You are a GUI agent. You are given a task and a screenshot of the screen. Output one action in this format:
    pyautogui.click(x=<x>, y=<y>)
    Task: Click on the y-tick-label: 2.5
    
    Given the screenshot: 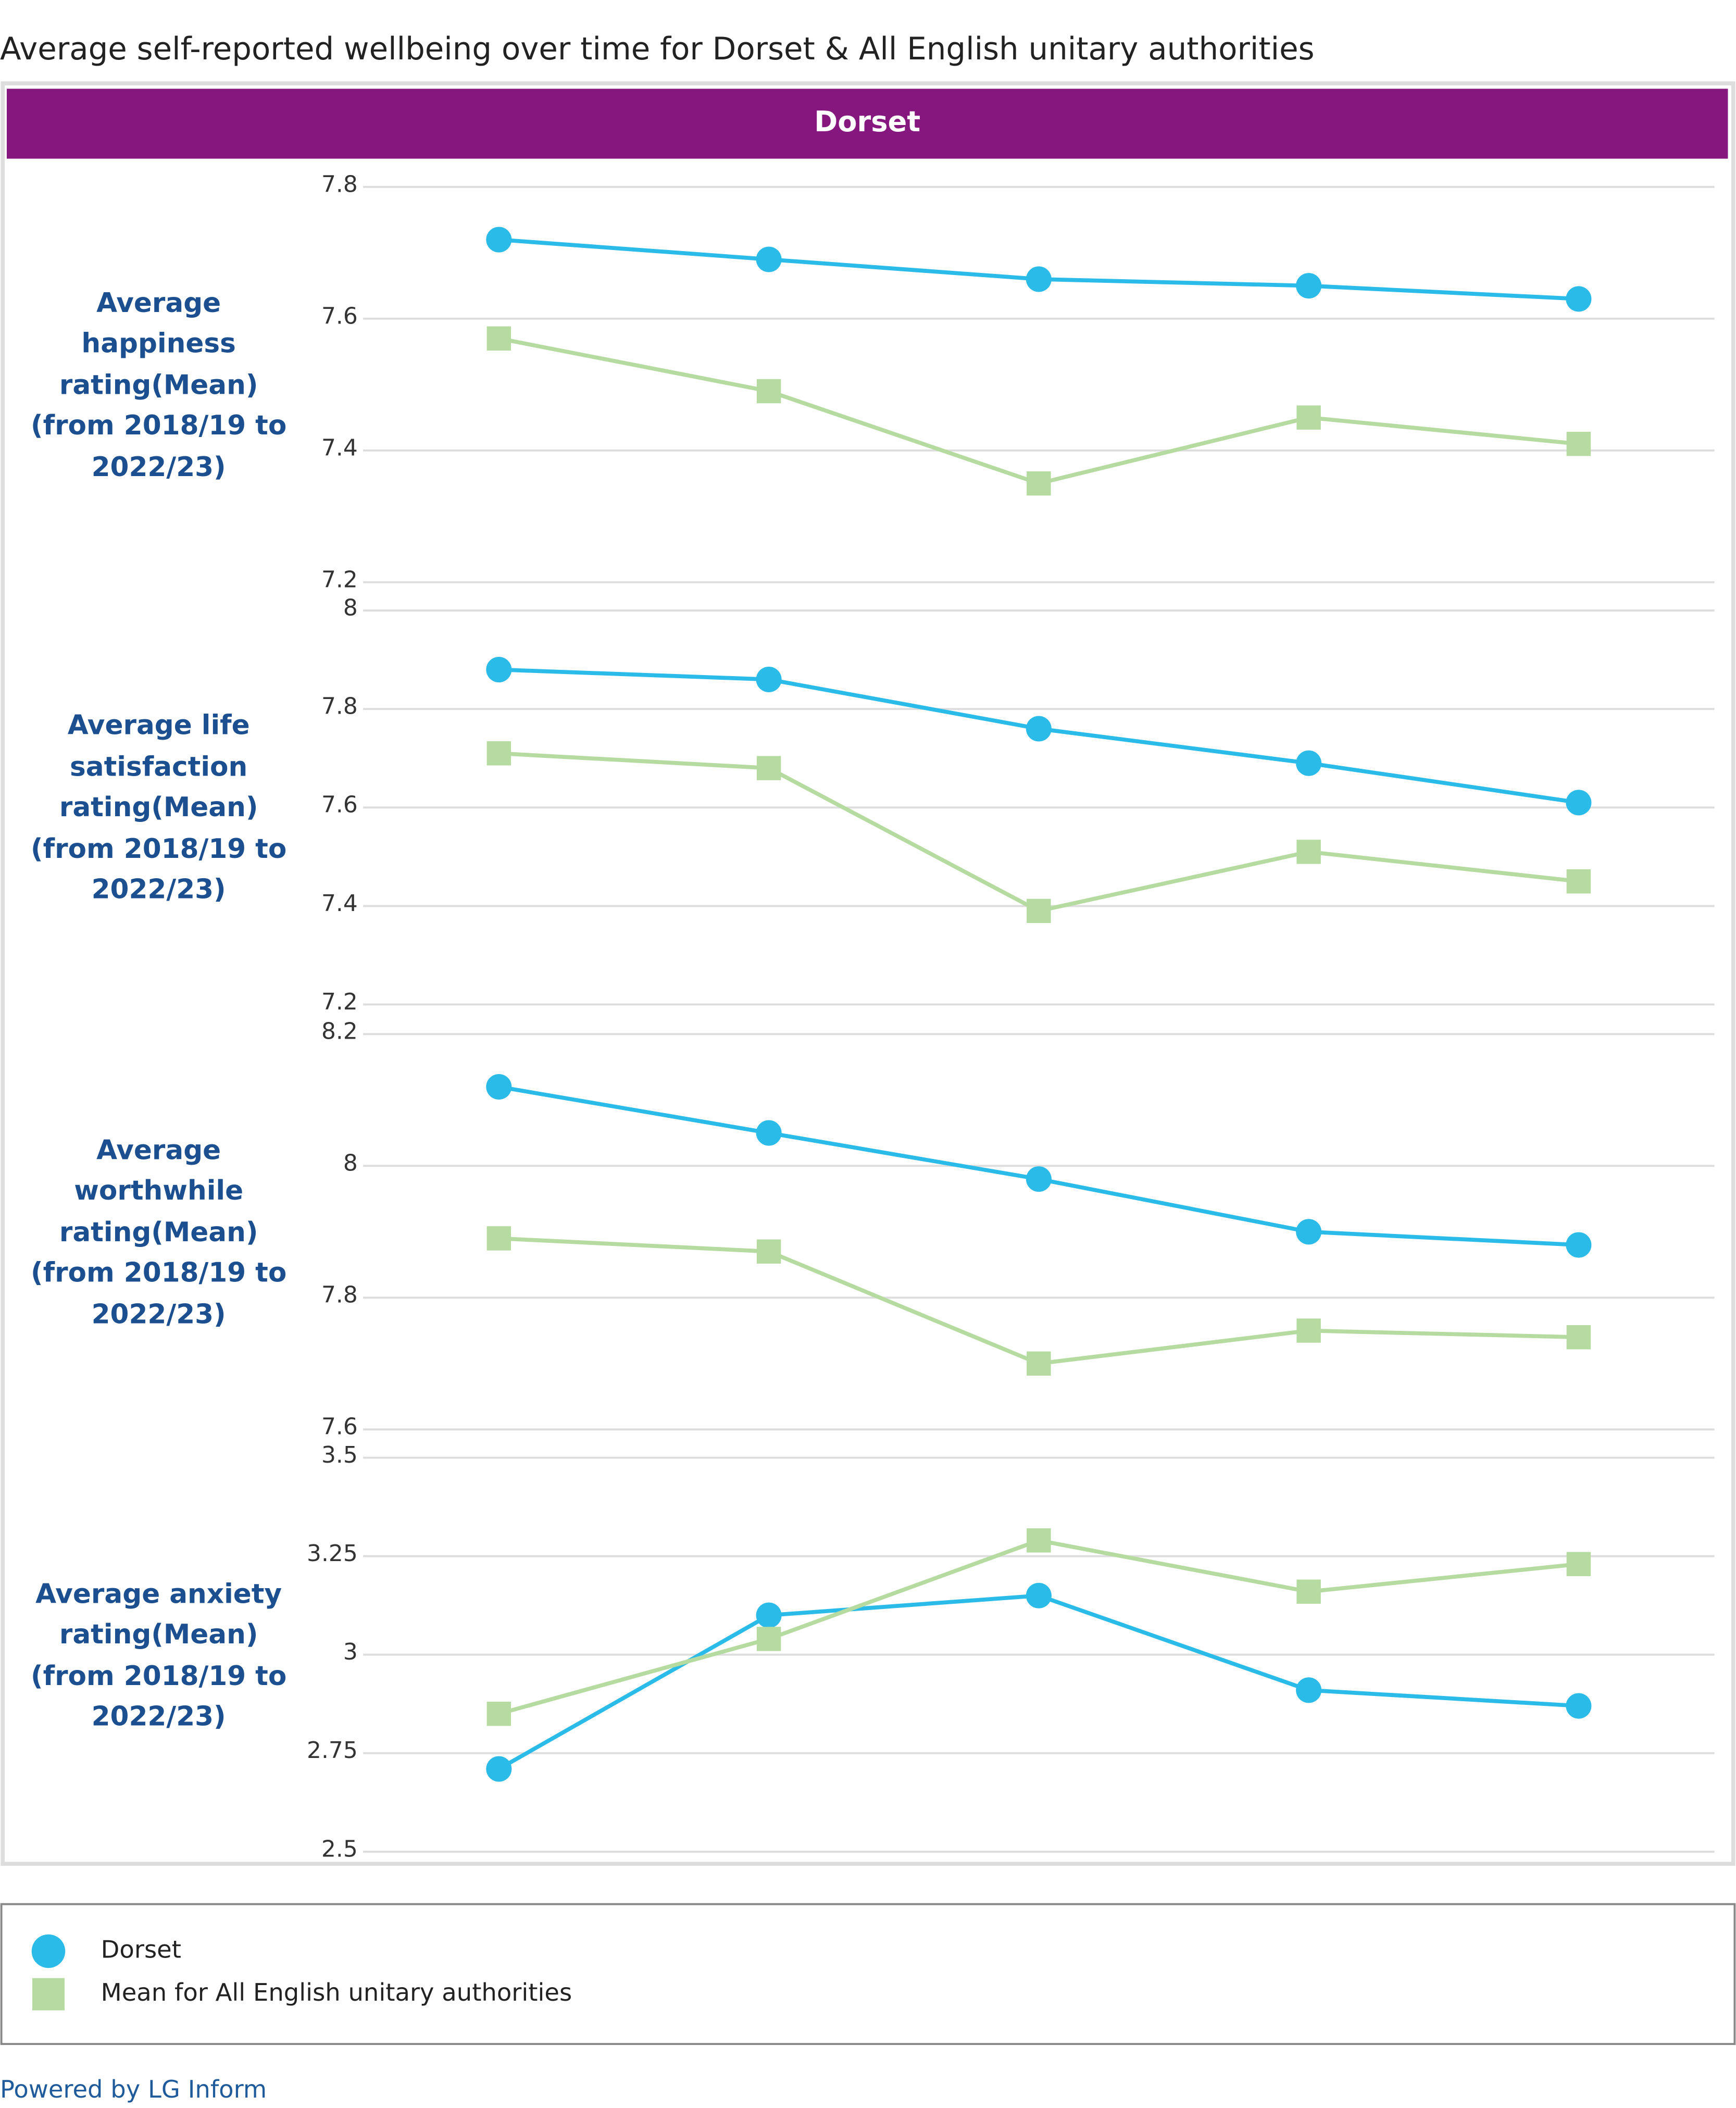 What is the action you would take?
    pyautogui.click(x=339, y=1849)
    